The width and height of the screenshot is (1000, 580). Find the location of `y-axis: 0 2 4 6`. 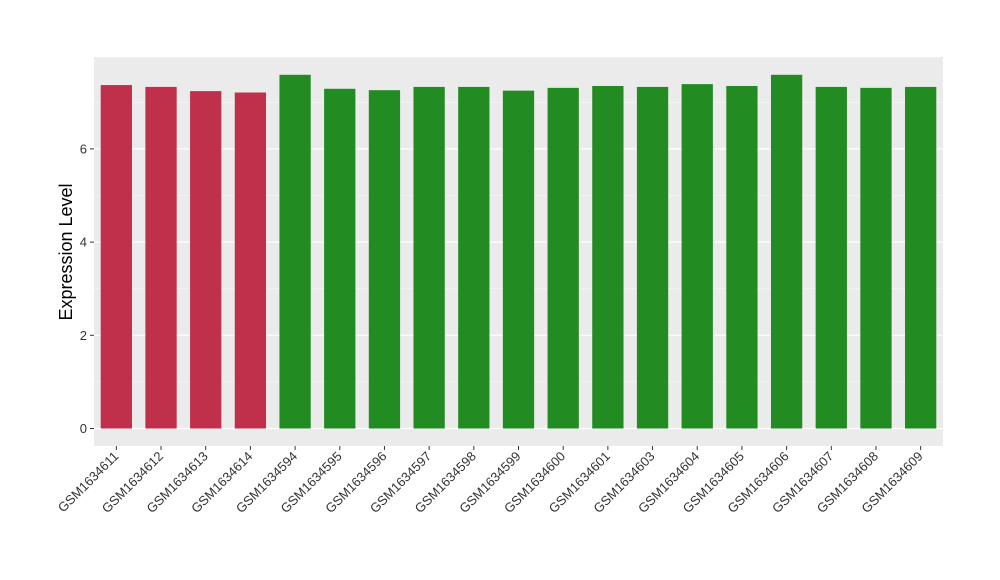

y-axis: 0 2 4 6 is located at coordinates (87, 288).